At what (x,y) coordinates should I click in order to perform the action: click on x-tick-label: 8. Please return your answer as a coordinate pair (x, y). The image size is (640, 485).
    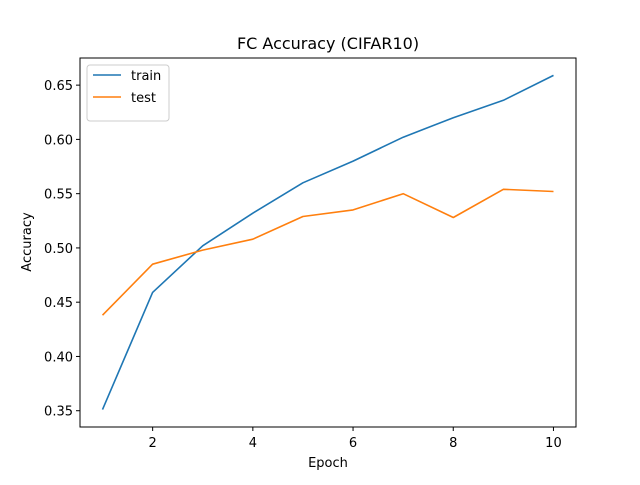
    Looking at the image, I should click on (453, 443).